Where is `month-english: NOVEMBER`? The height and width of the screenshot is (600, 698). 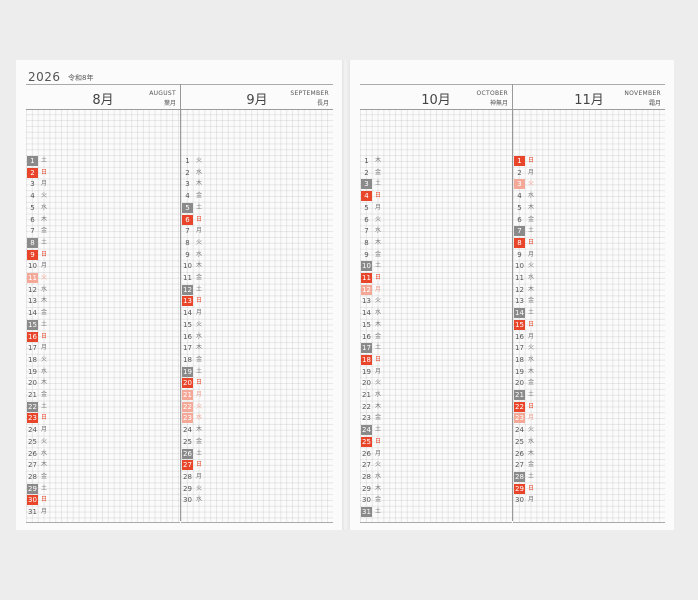 month-english: NOVEMBER is located at coordinates (642, 93).